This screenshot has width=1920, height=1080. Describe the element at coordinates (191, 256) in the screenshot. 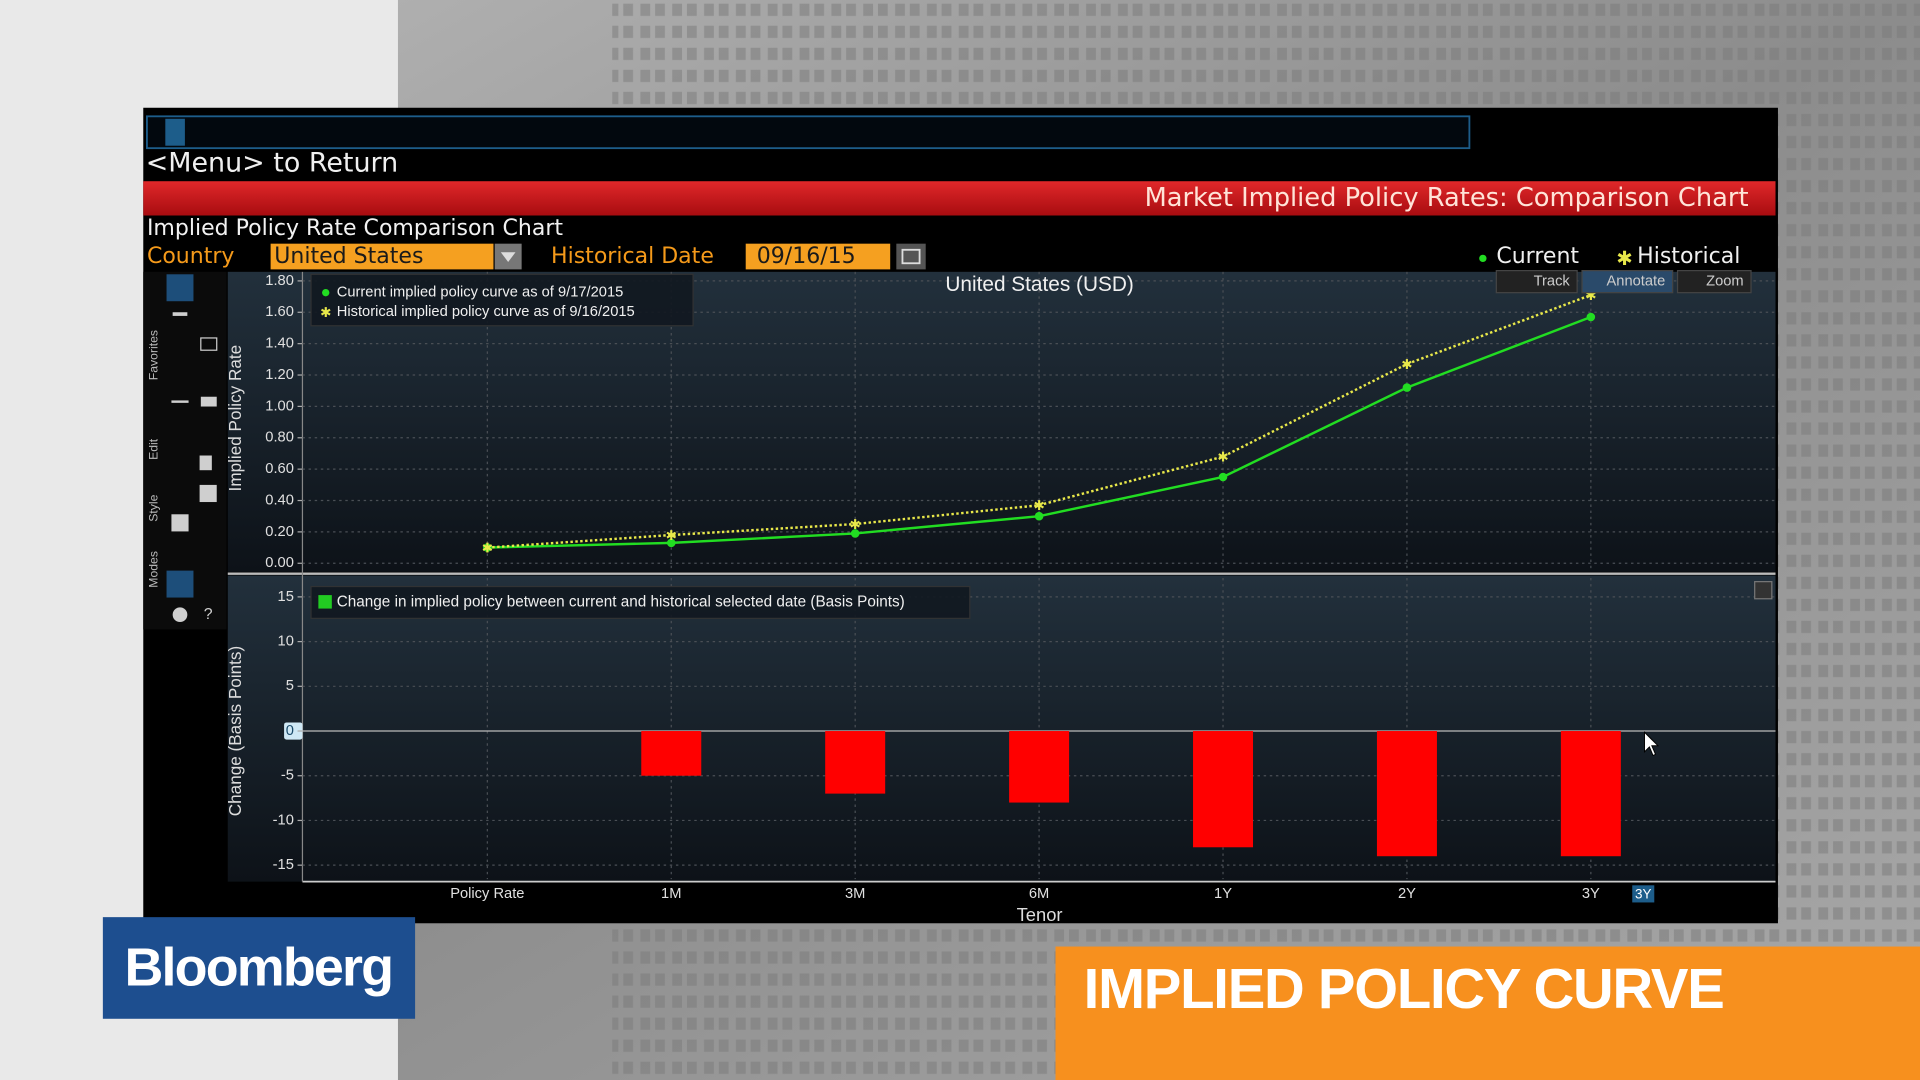

I see `country-label: Country` at that location.